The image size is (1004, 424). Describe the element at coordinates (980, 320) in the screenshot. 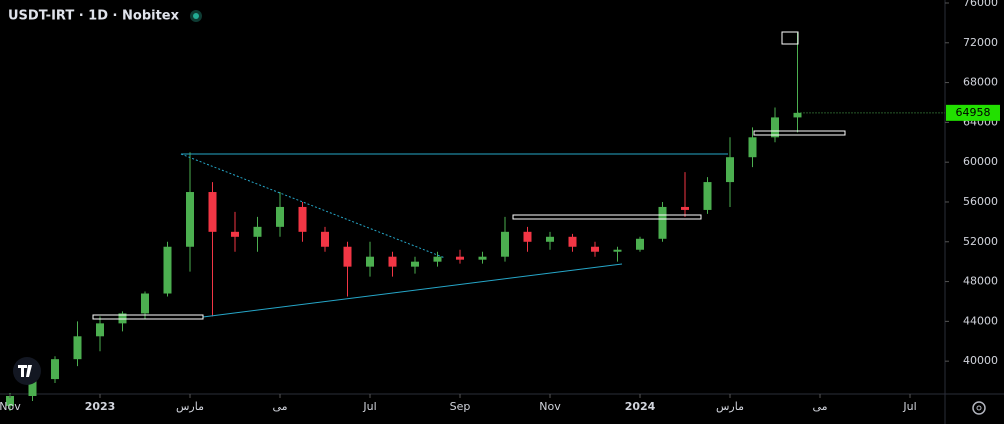

I see `y-tick-label: 44000` at that location.